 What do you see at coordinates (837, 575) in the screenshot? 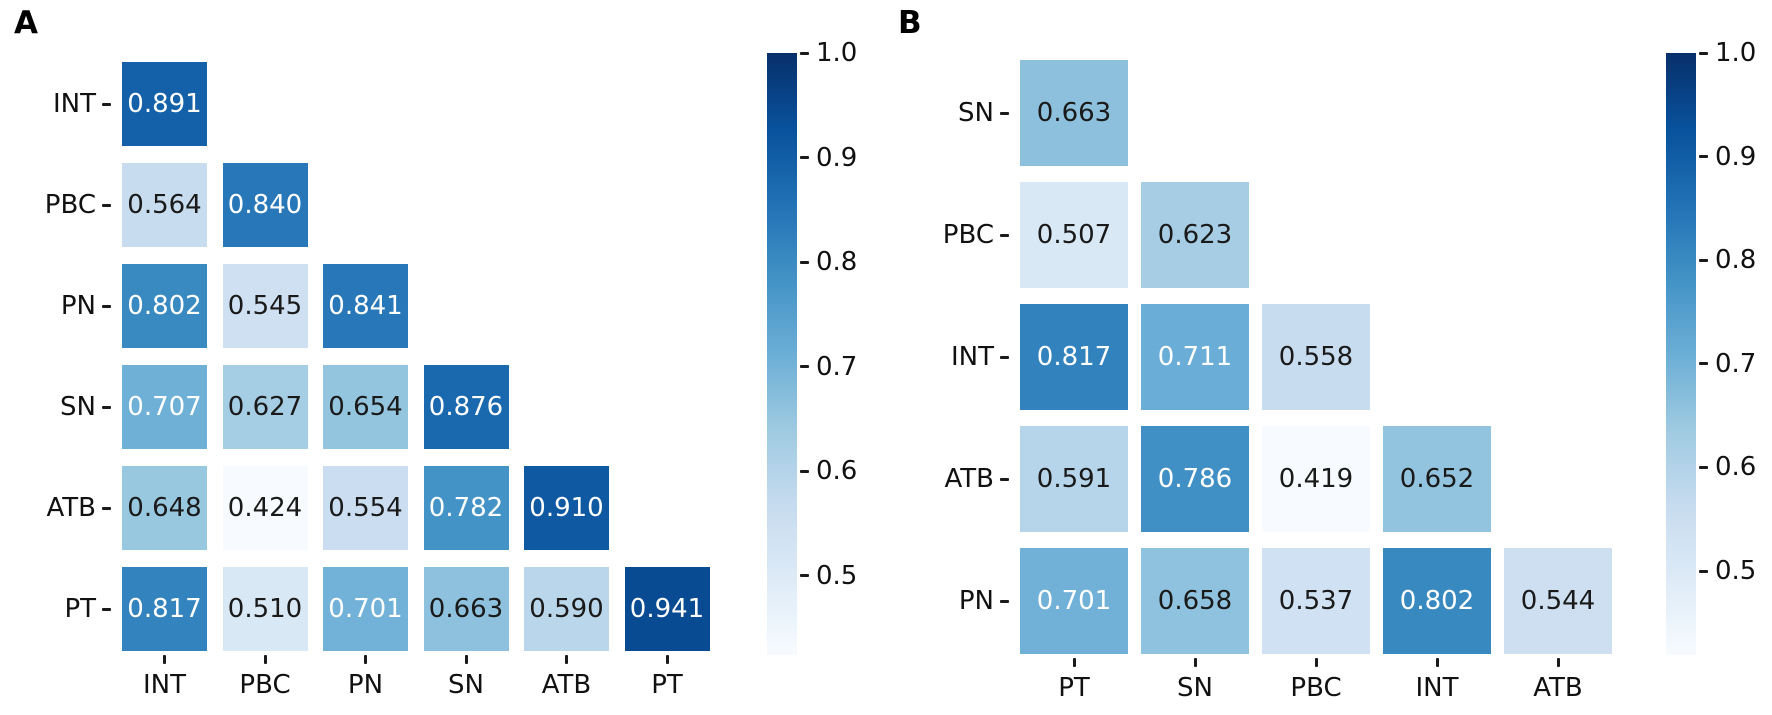
I see `colorbar-tick-label: 0.5` at bounding box center [837, 575].